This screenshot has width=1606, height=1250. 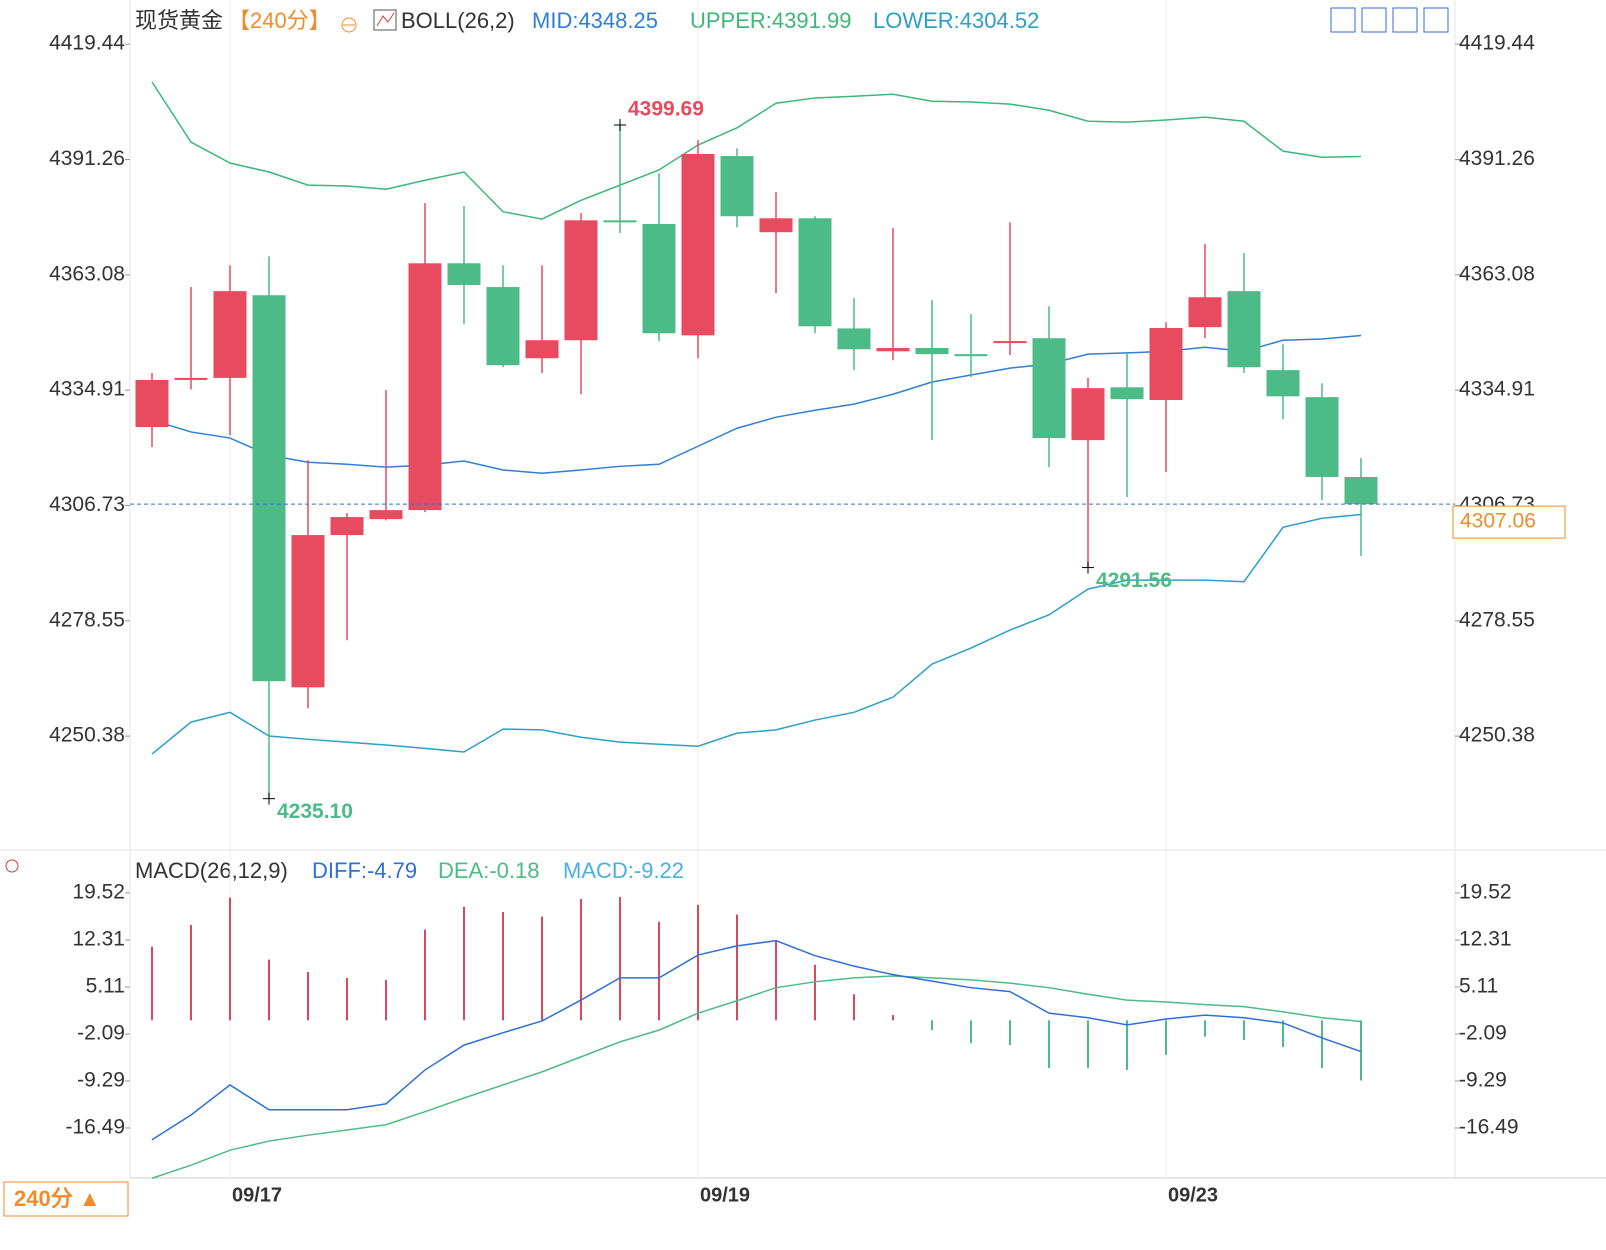 I want to click on legend-entry: UPPER:4391.99, so click(x=770, y=20).